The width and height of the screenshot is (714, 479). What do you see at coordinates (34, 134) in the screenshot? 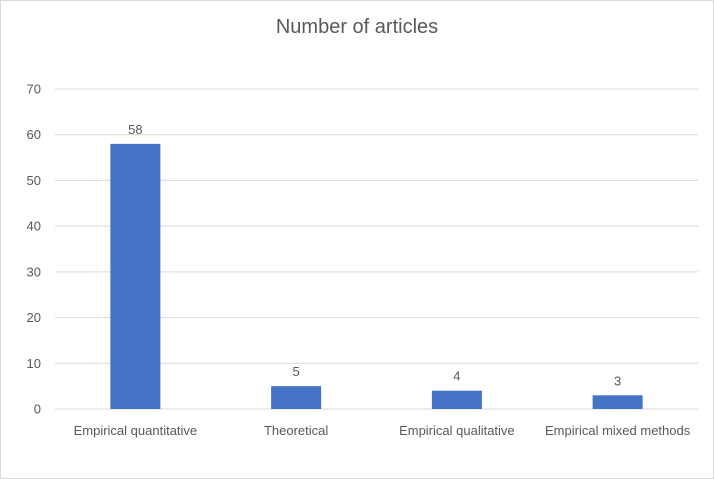
I see `y-tick-label-60: 60` at bounding box center [34, 134].